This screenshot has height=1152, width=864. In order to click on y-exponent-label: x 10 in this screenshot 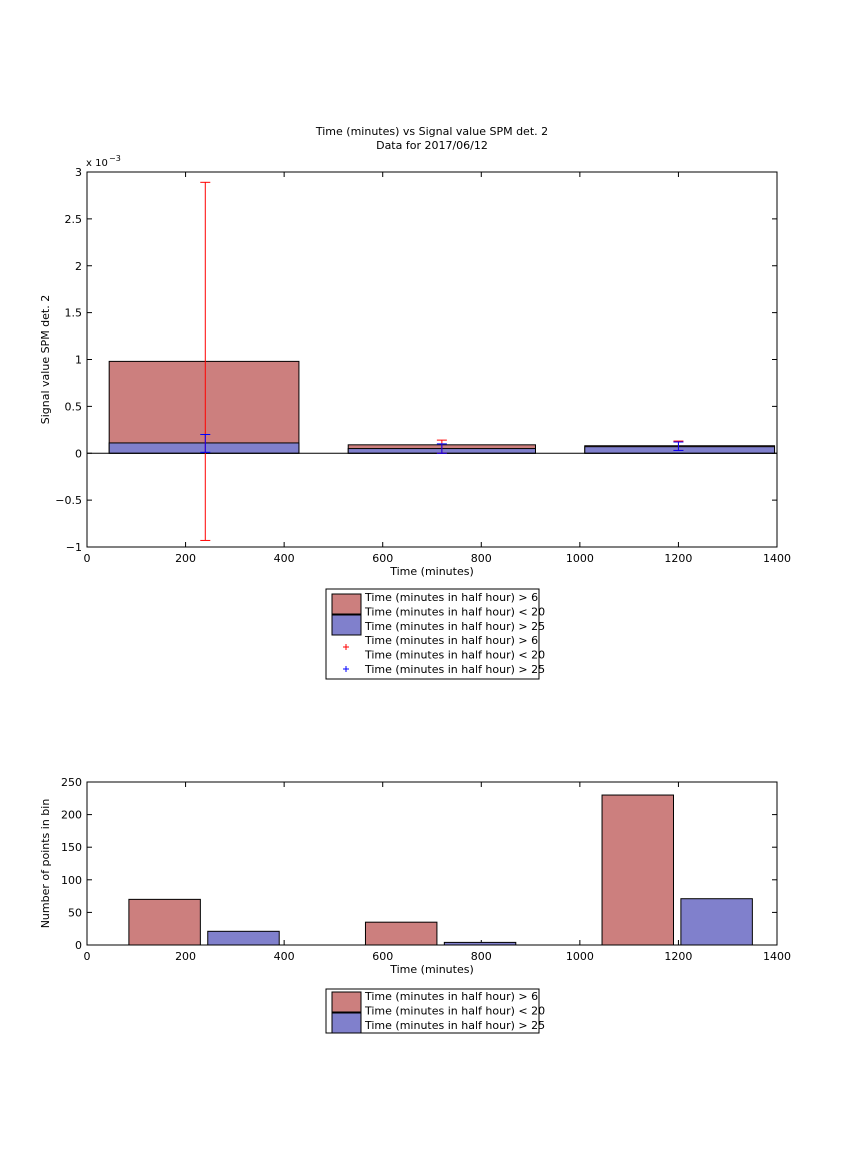, I will do `click(97, 163)`.